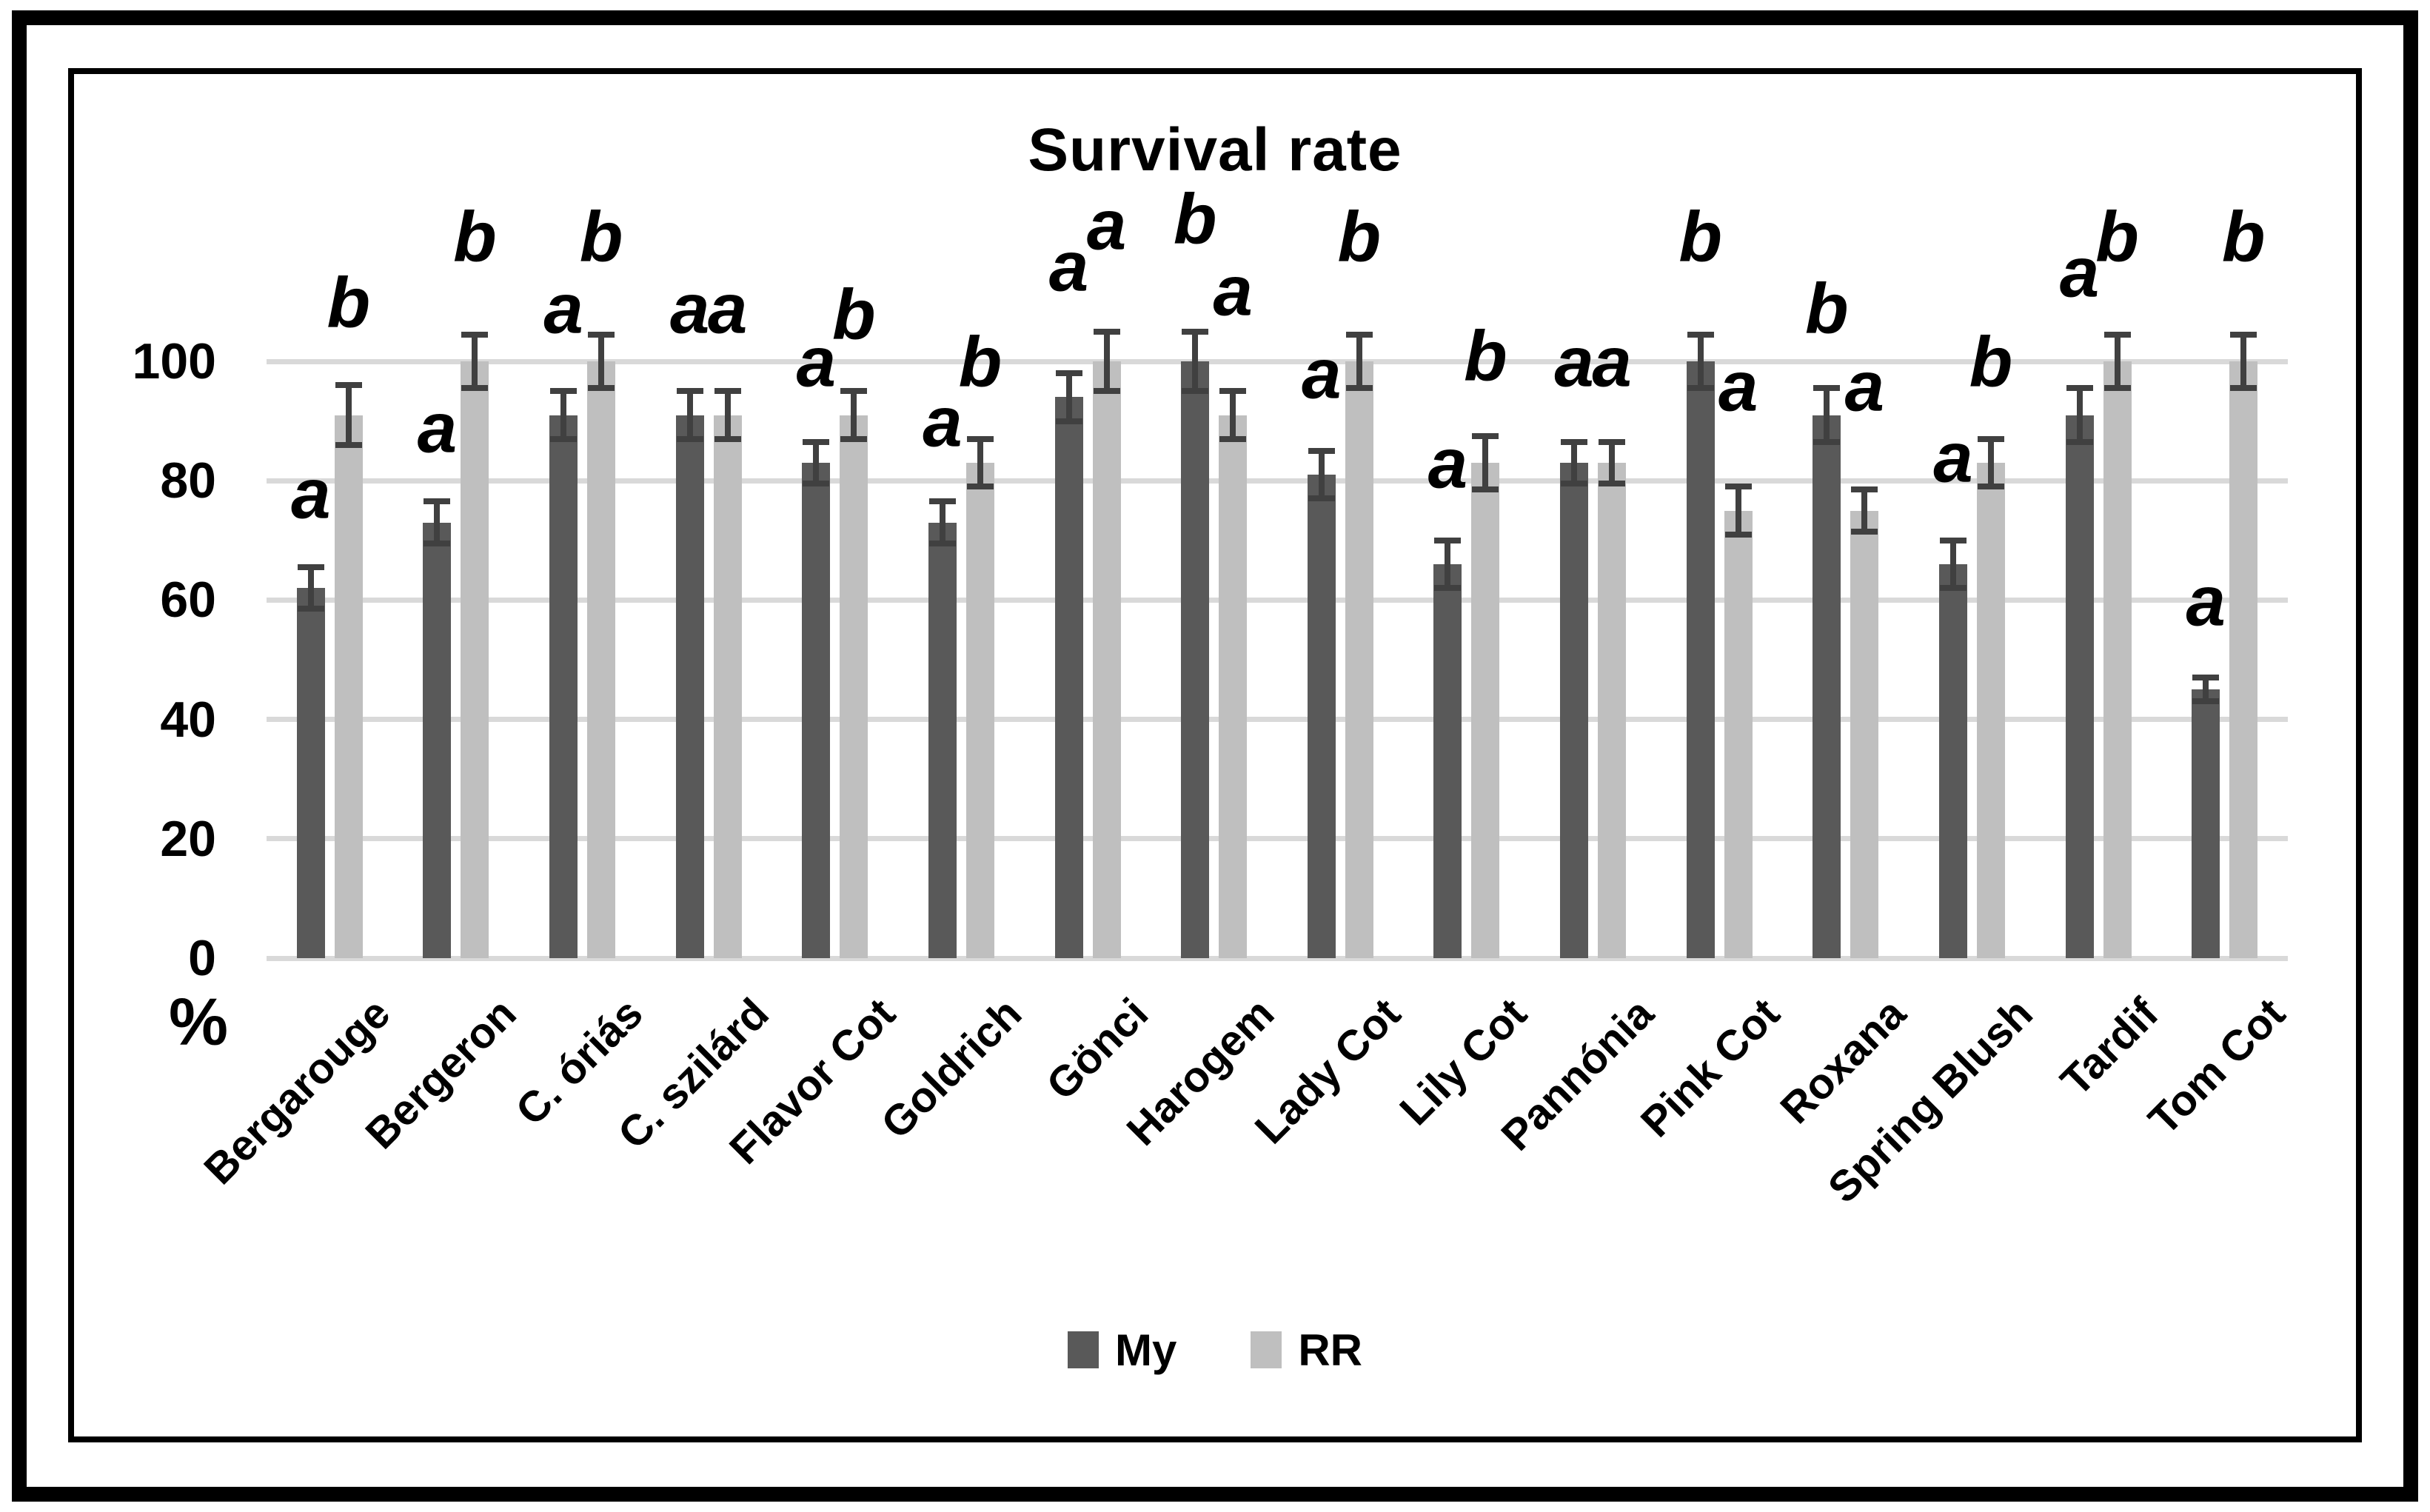 The image size is (2430, 1512). I want to click on legend-item: My, so click(1121, 1350).